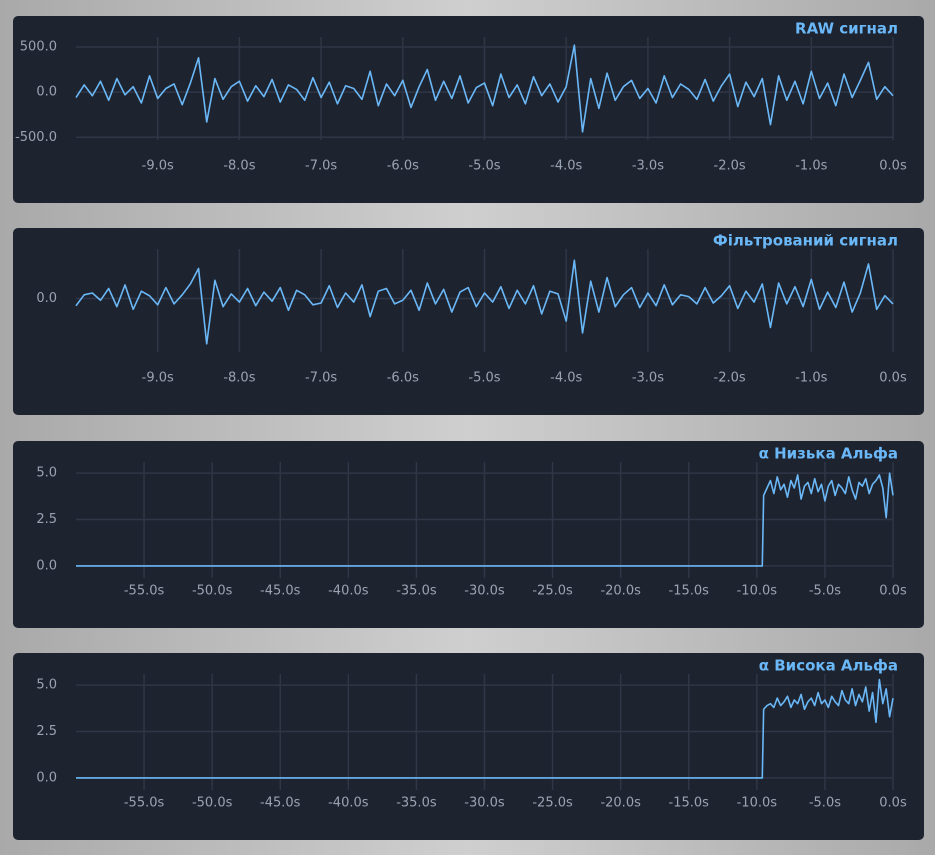 The height and width of the screenshot is (855, 935). Describe the element at coordinates (805, 241) in the screenshot. I see `chart-title: Фільтрований сигнал` at that location.